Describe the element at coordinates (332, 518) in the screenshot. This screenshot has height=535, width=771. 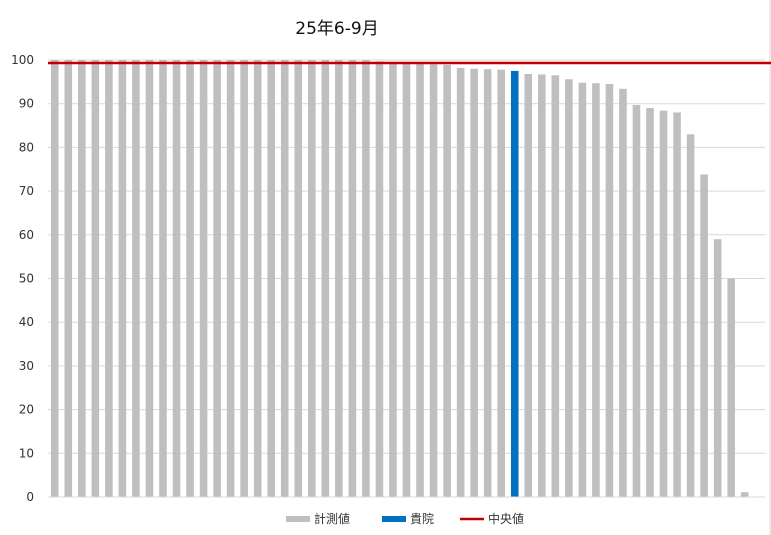
I see `legend-label-measured: 計測値` at that location.